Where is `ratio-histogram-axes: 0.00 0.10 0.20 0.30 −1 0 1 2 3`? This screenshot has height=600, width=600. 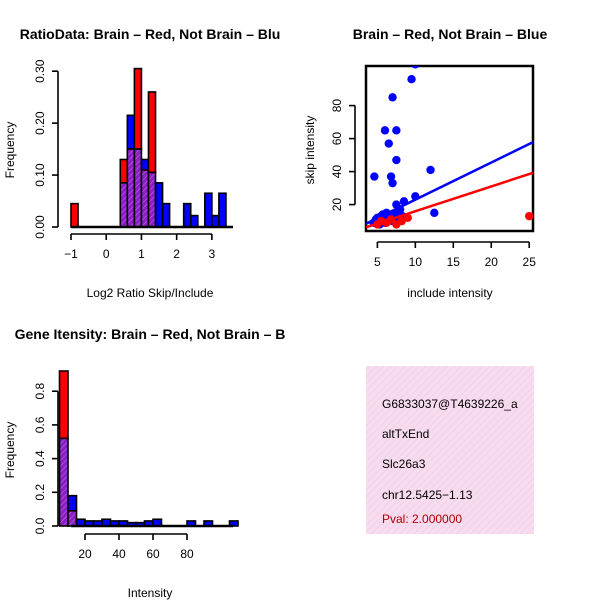
ratio-histogram-axes: 0.00 0.10 0.20 0.30 −1 0 1 2 3 is located at coordinates (124, 160).